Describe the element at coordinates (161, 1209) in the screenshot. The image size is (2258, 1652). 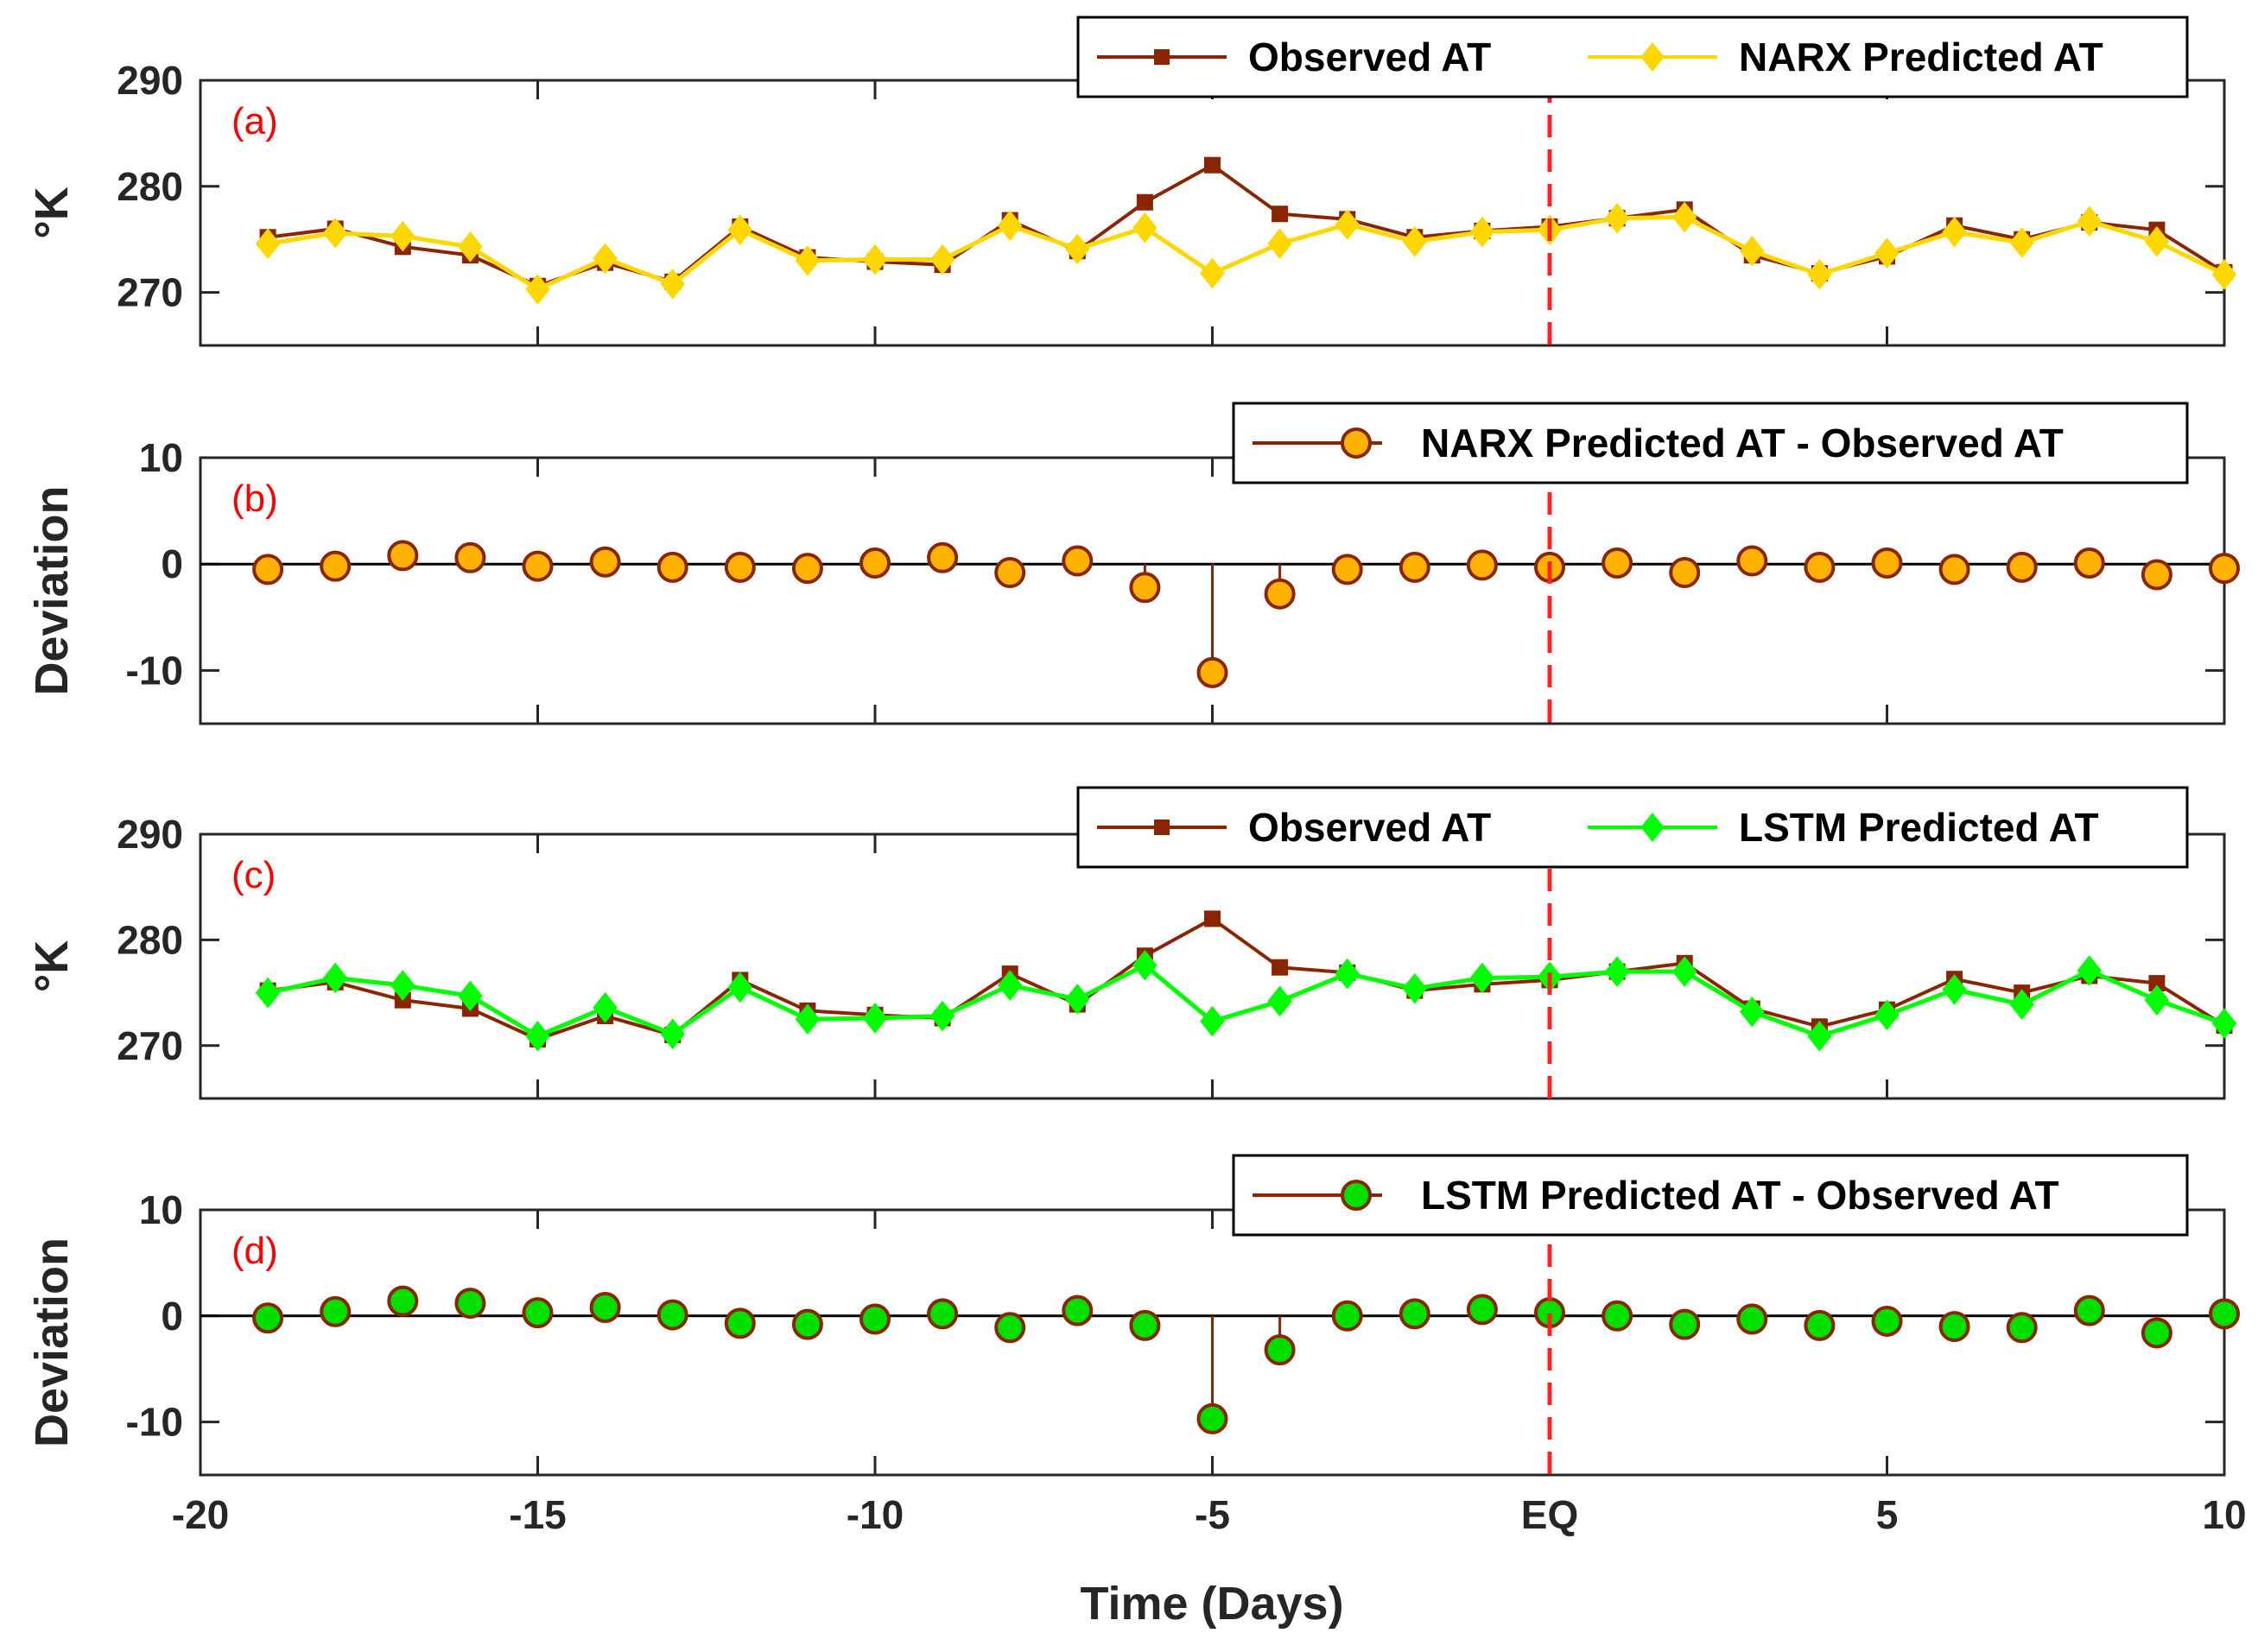
I see `y-tick-label: 10` at that location.